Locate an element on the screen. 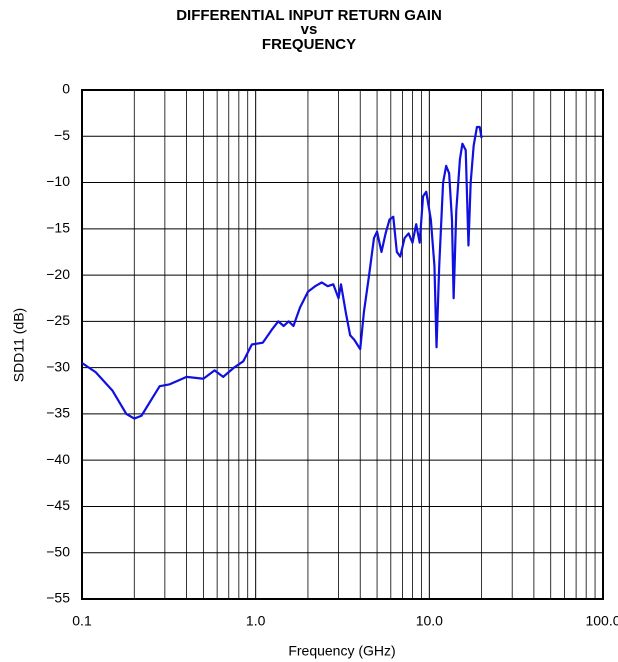  y-tick-label: −45 is located at coordinates (58, 505).